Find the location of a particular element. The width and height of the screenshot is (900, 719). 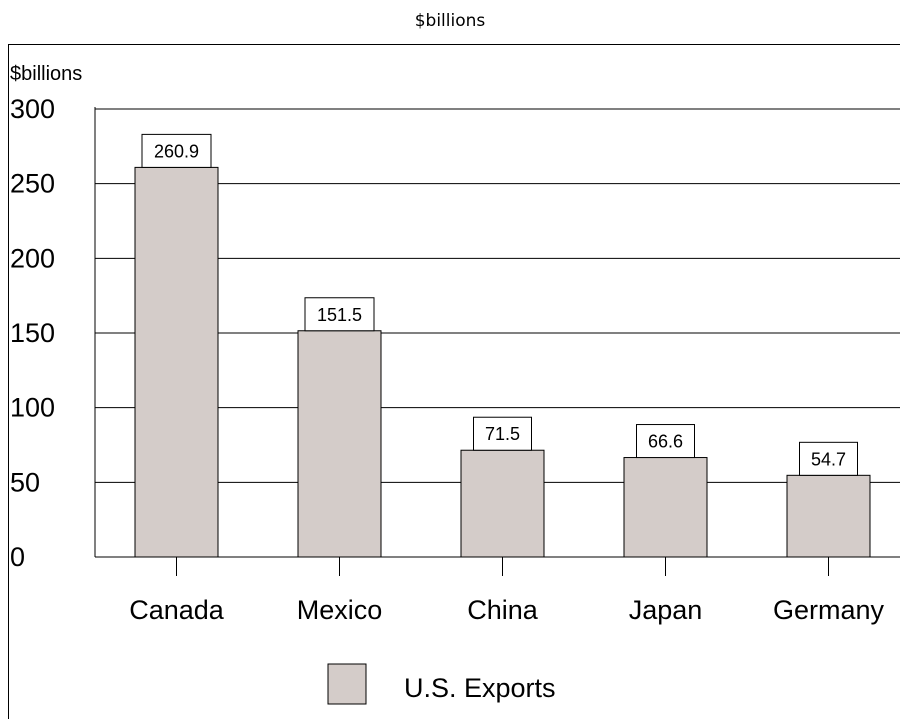

legend-label: U.S. Exports is located at coordinates (480, 688).